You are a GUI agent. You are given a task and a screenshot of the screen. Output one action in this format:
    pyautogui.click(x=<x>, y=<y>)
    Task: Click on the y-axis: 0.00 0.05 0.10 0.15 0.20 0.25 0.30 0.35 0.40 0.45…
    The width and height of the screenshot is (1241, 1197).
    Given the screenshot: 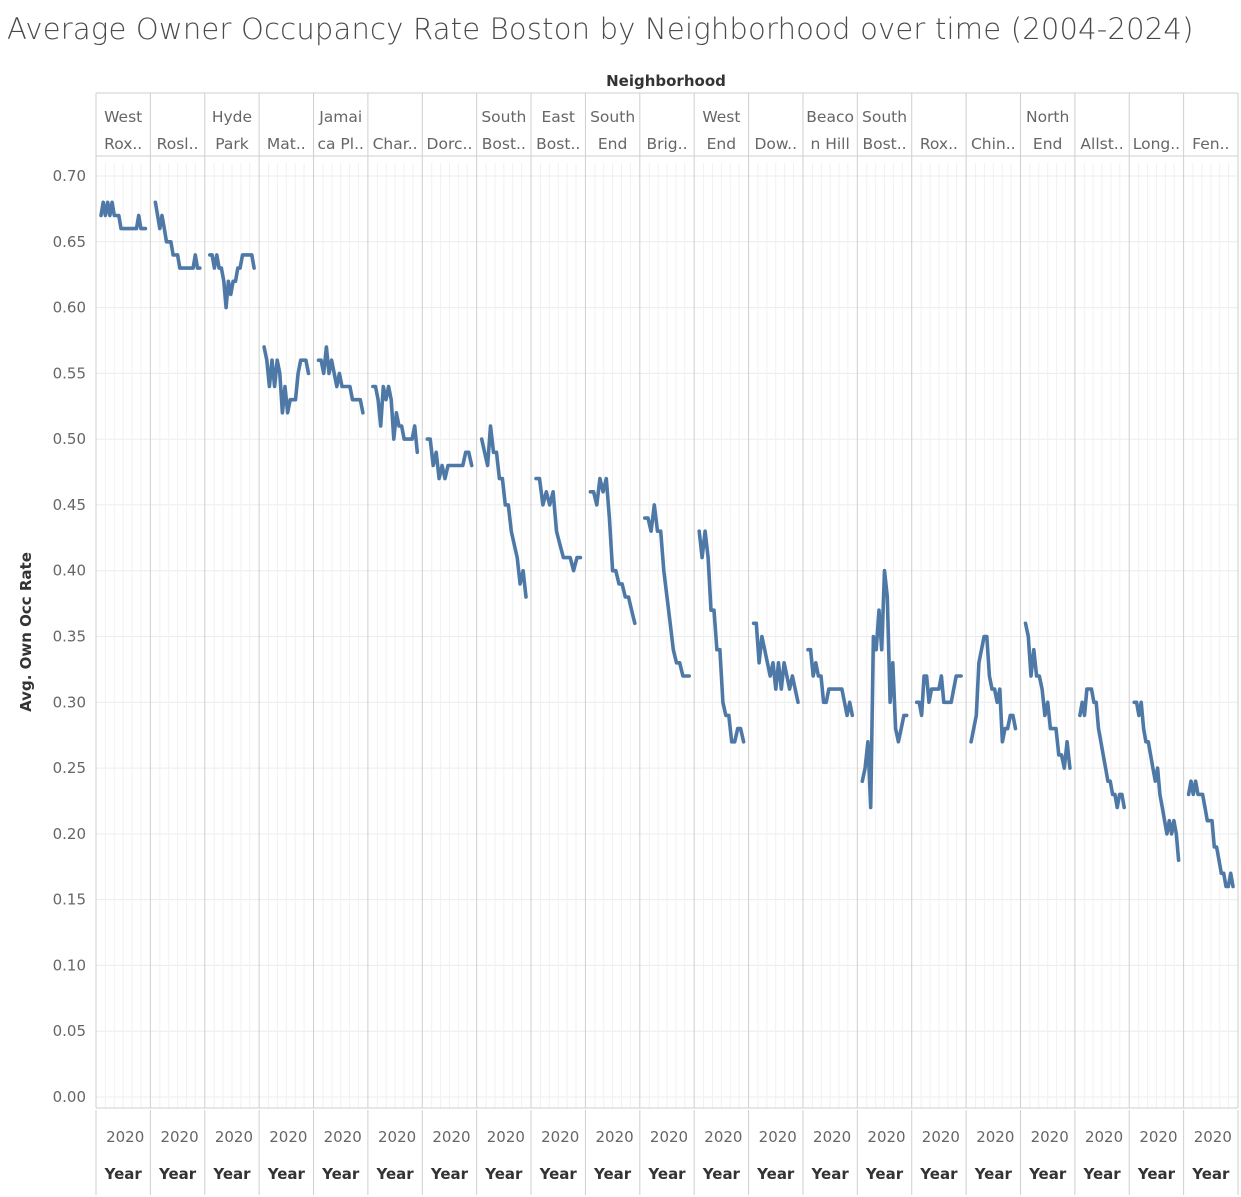 What is the action you would take?
    pyautogui.click(x=69, y=636)
    